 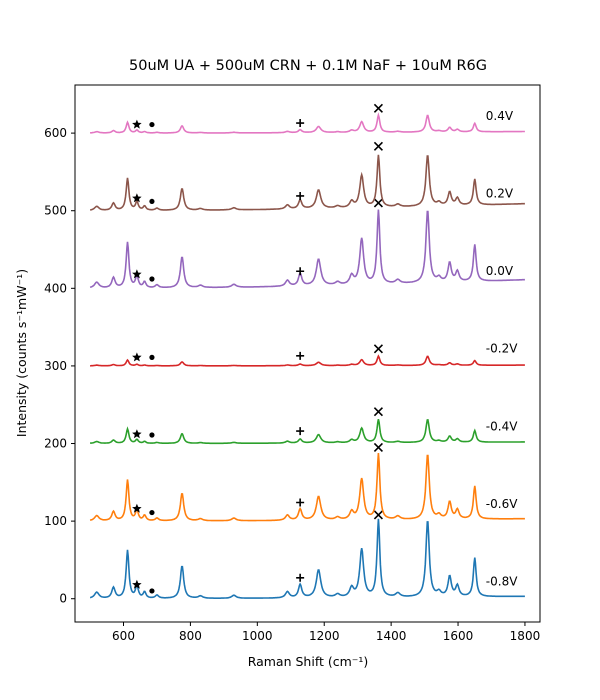 I want to click on y-tick-label: 300, so click(x=55, y=366).